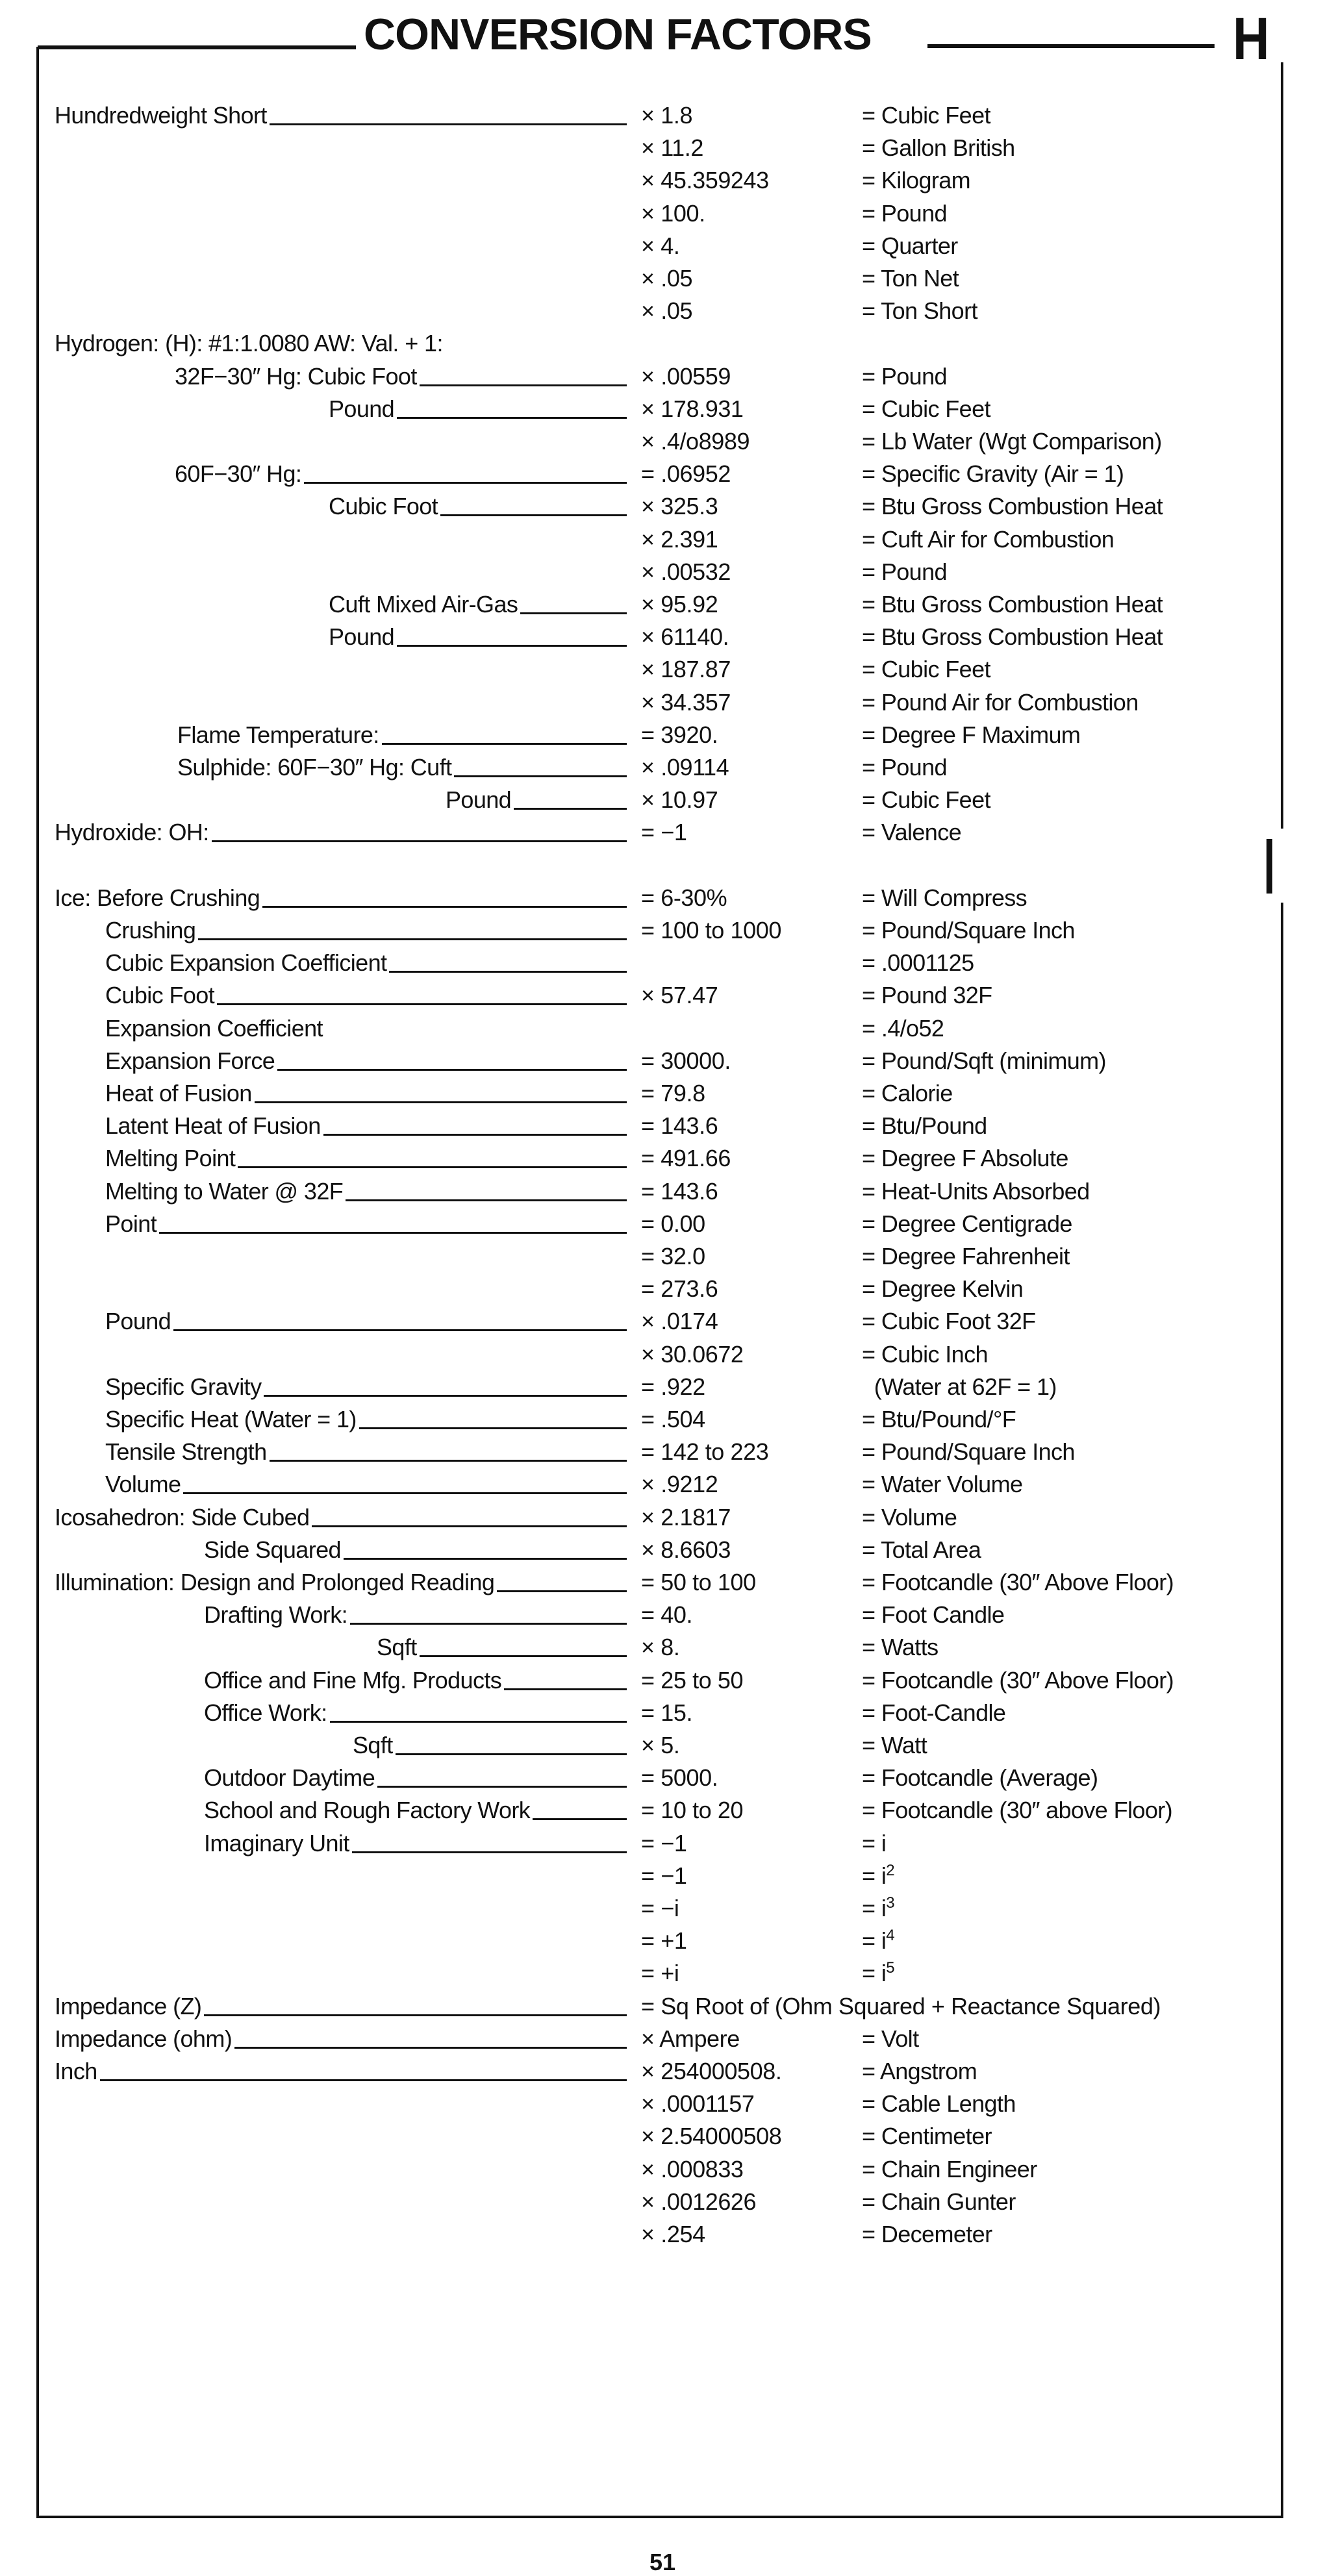  I want to click on row-result: = Chain Engineer, so click(950, 2169).